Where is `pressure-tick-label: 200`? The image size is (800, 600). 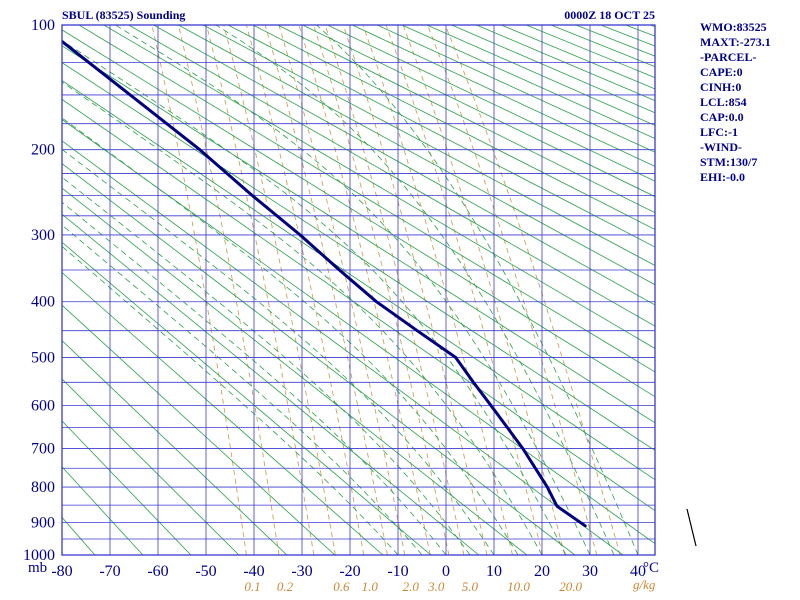 pressure-tick-label: 200 is located at coordinates (43, 150).